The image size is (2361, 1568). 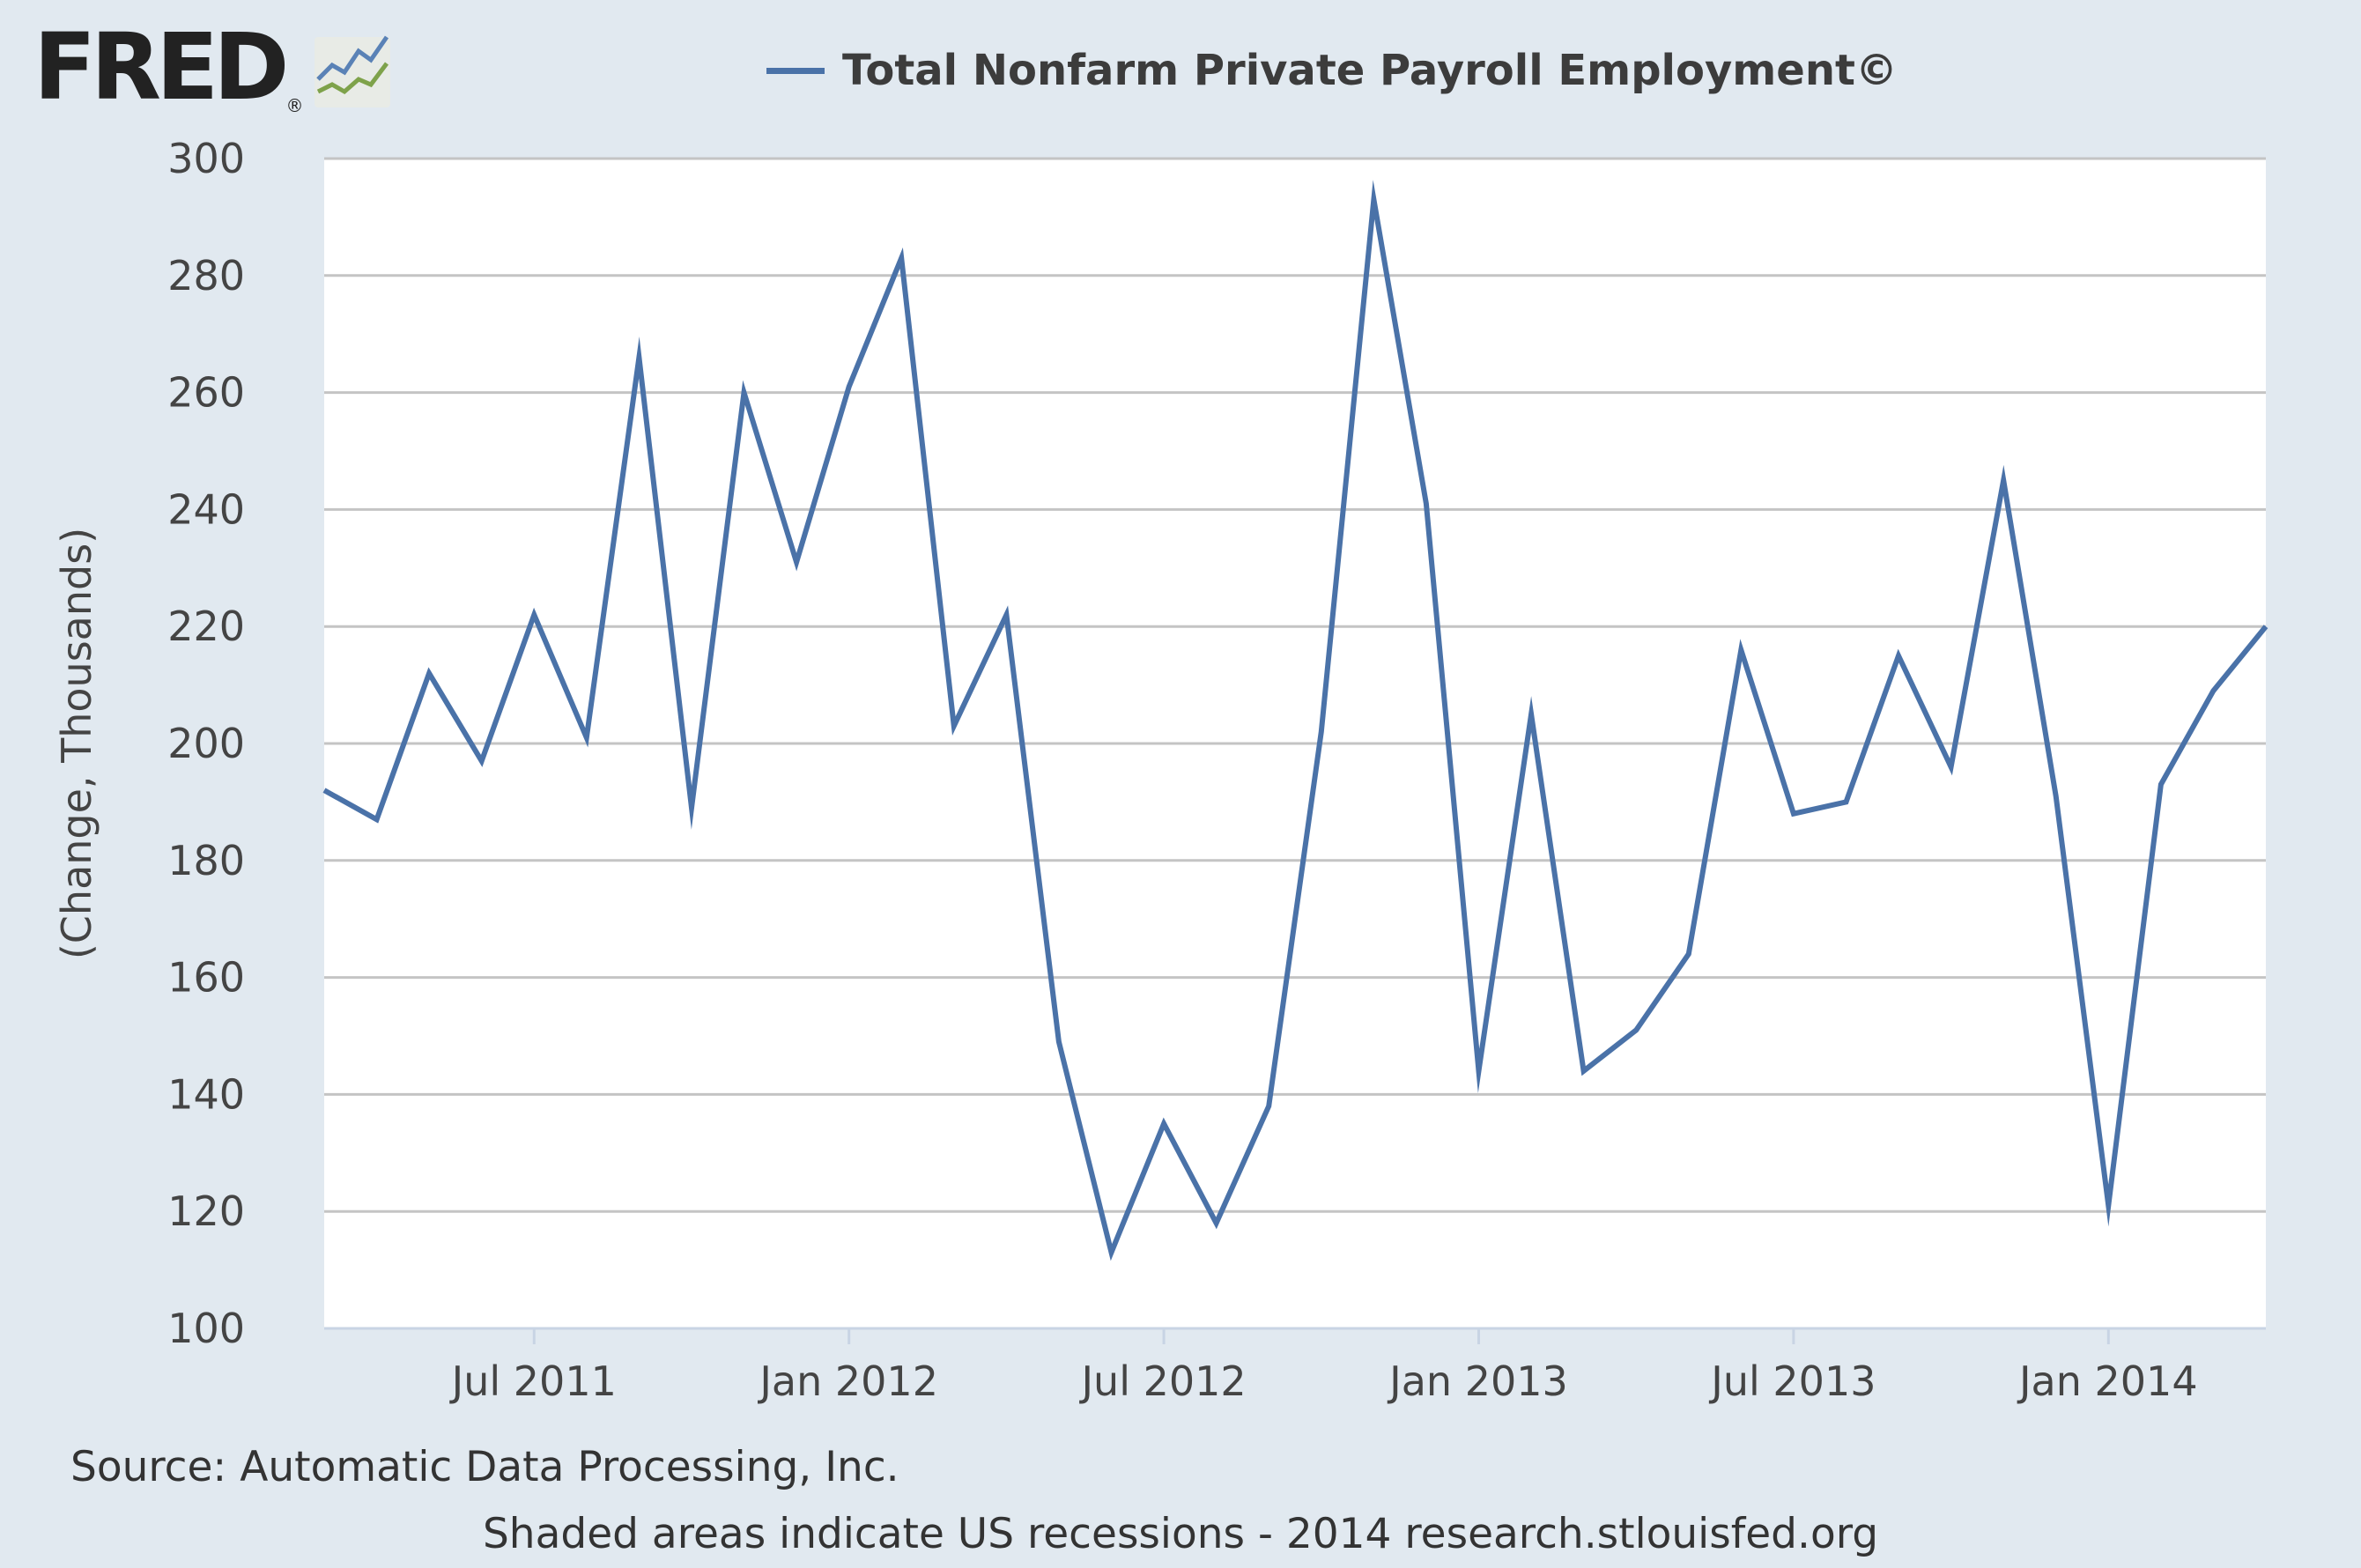 I want to click on y-tick-label: 240, so click(x=206, y=509).